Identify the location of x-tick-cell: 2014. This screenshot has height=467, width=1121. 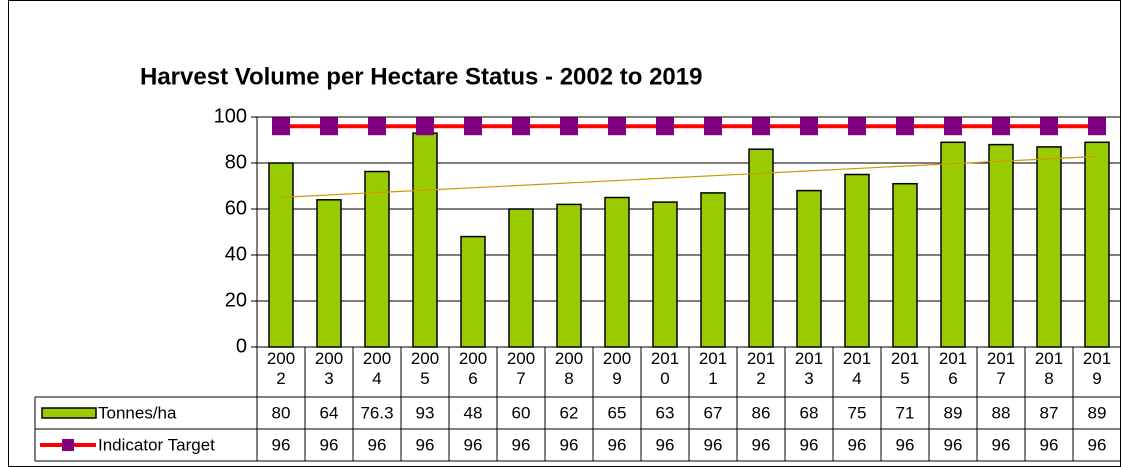
(857, 368).